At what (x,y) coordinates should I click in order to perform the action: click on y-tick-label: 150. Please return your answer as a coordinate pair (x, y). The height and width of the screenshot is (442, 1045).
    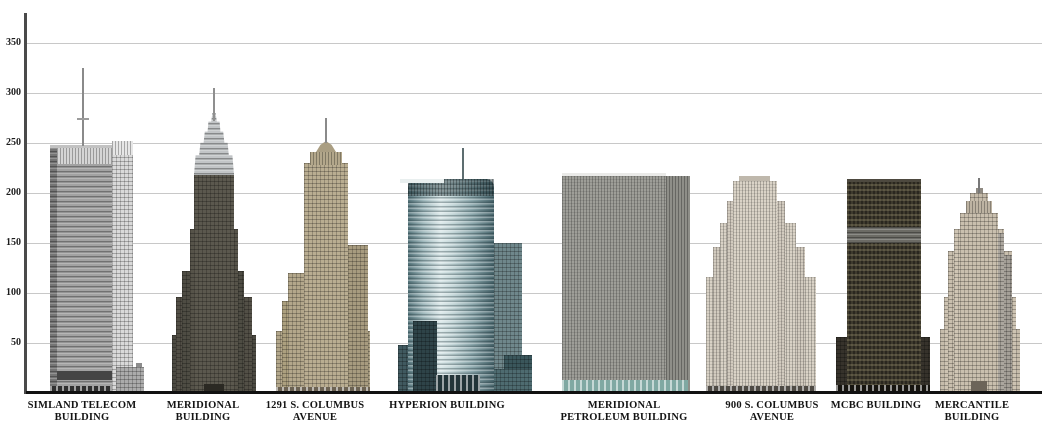
    Looking at the image, I should click on (13, 242).